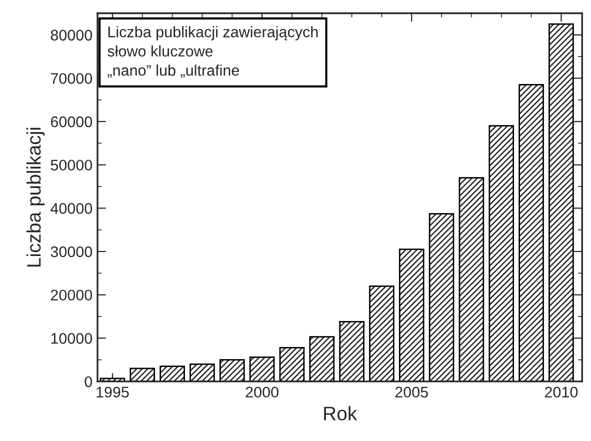  Describe the element at coordinates (71, 295) in the screenshot. I see `y-tick-label: 20000` at that location.